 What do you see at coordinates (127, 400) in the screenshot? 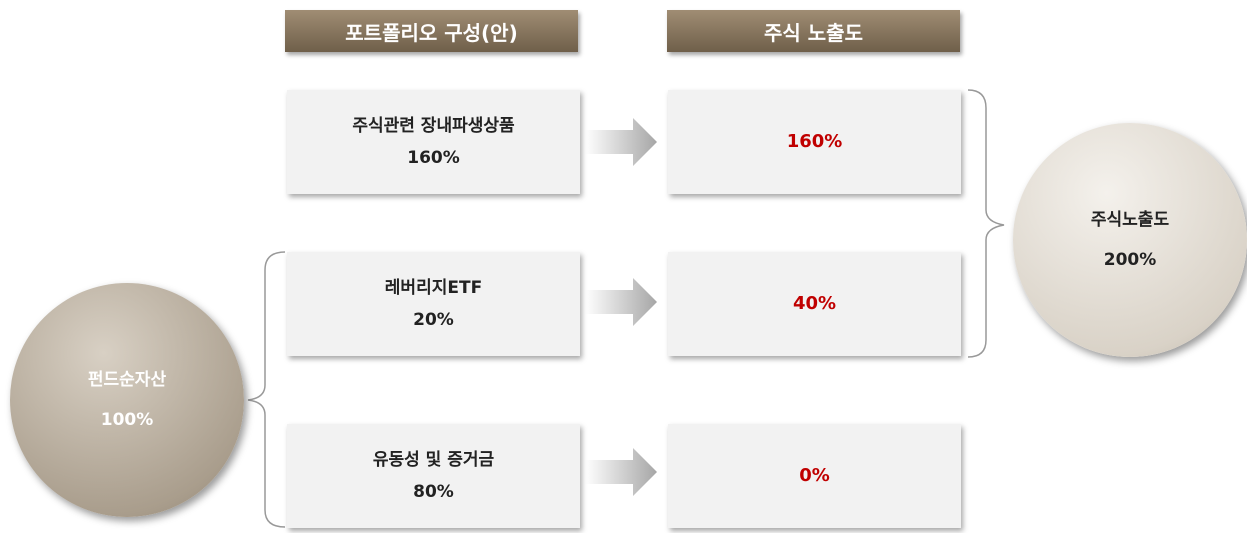
I see `fund-circle: 펀드순자산 100%` at bounding box center [127, 400].